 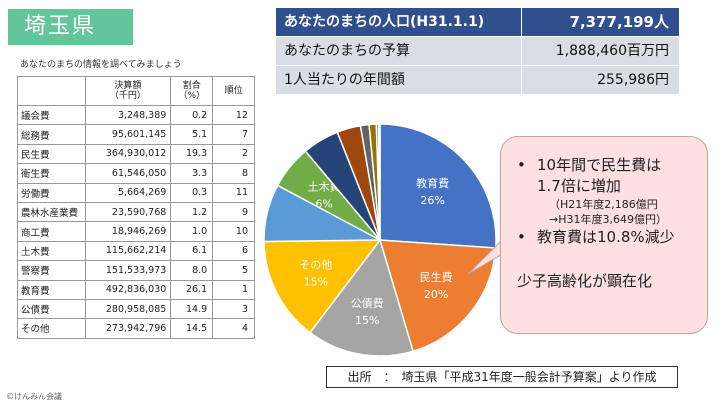 What do you see at coordinates (502, 377) in the screenshot?
I see `source-note: 出所 ： 埼玉県「平成31年度一般会計予算案」より作成` at bounding box center [502, 377].